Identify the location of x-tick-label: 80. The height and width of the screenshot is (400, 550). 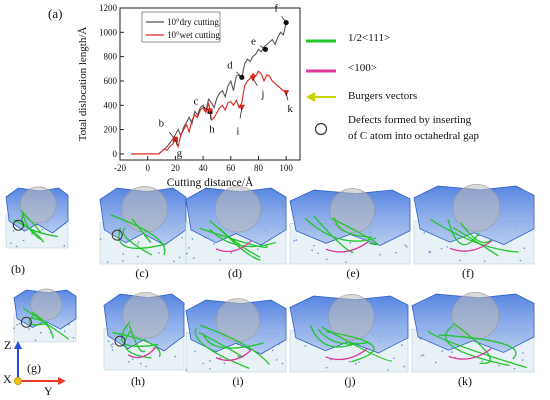
(259, 168).